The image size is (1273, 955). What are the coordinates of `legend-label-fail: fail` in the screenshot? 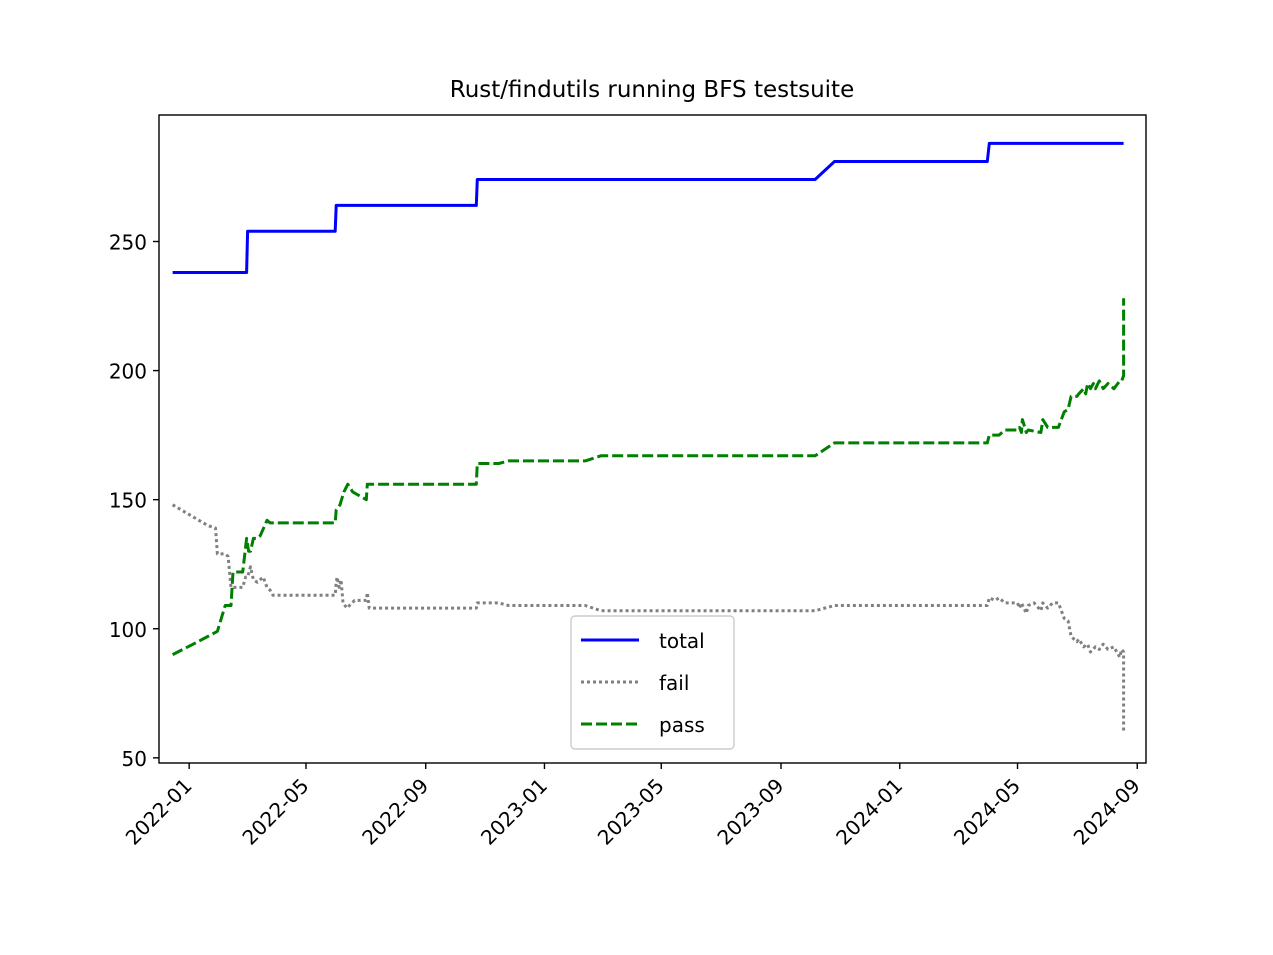 It's located at (674, 683).